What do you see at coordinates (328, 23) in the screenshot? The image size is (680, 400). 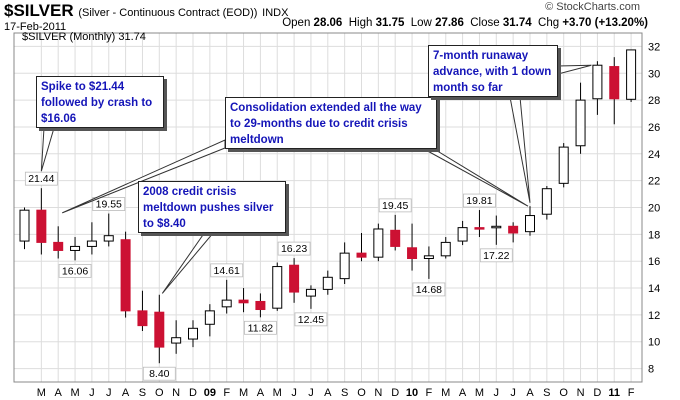 I see `open-value: 28.06` at bounding box center [328, 23].